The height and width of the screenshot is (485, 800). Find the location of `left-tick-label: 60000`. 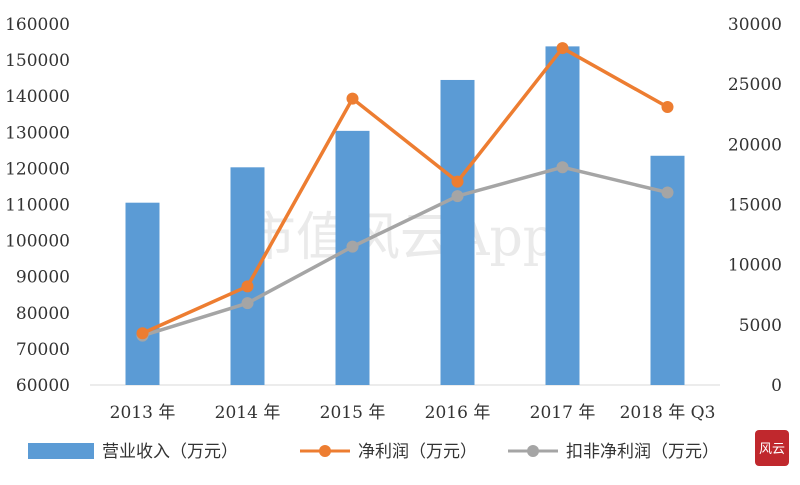

left-tick-label: 60000 is located at coordinates (43, 386).